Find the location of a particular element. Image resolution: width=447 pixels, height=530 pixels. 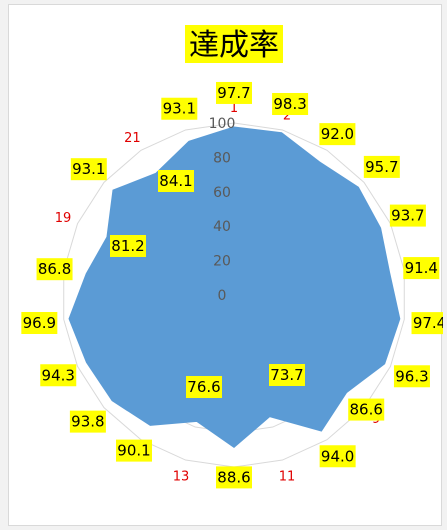

data-label-text: 95.7 is located at coordinates (381, 167).